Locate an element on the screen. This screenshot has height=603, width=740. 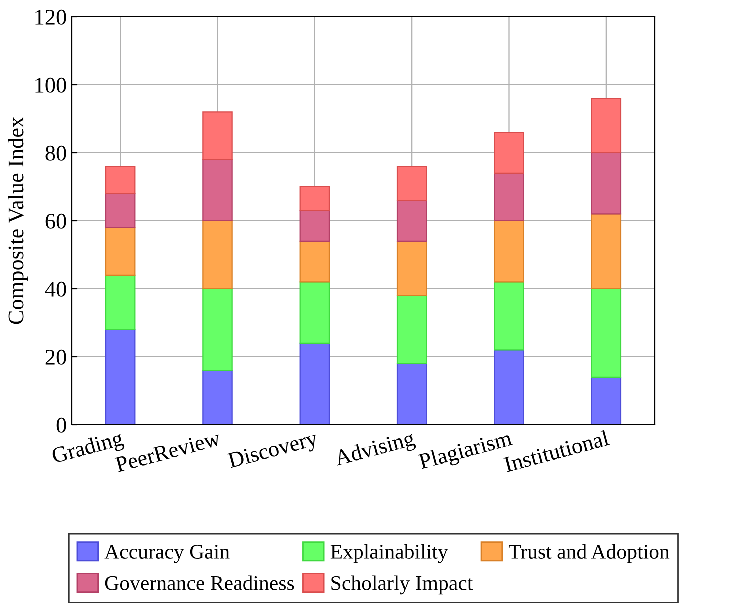
y-axis-title: Composite Value Index is located at coordinates (18, 220).